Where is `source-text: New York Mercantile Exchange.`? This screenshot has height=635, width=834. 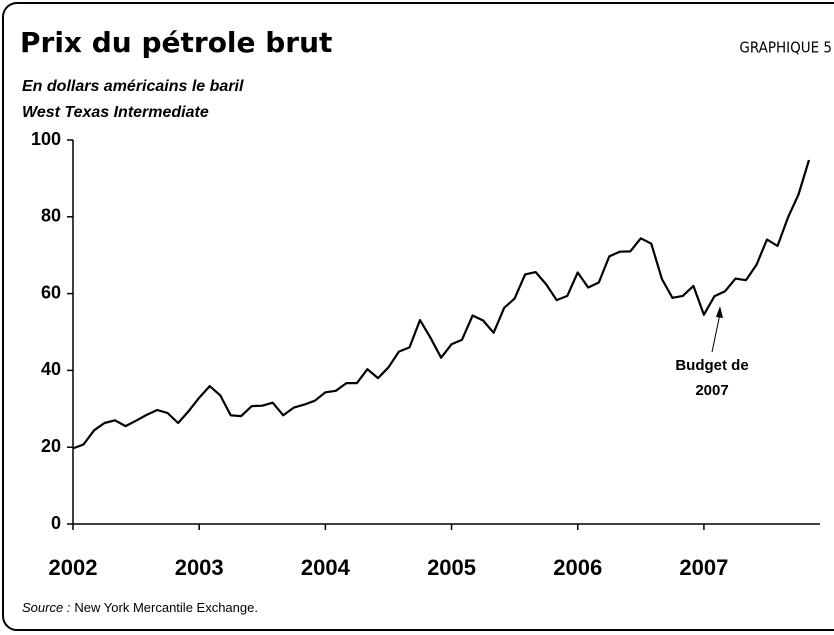 source-text: New York Mercantile Exchange. is located at coordinates (166, 607).